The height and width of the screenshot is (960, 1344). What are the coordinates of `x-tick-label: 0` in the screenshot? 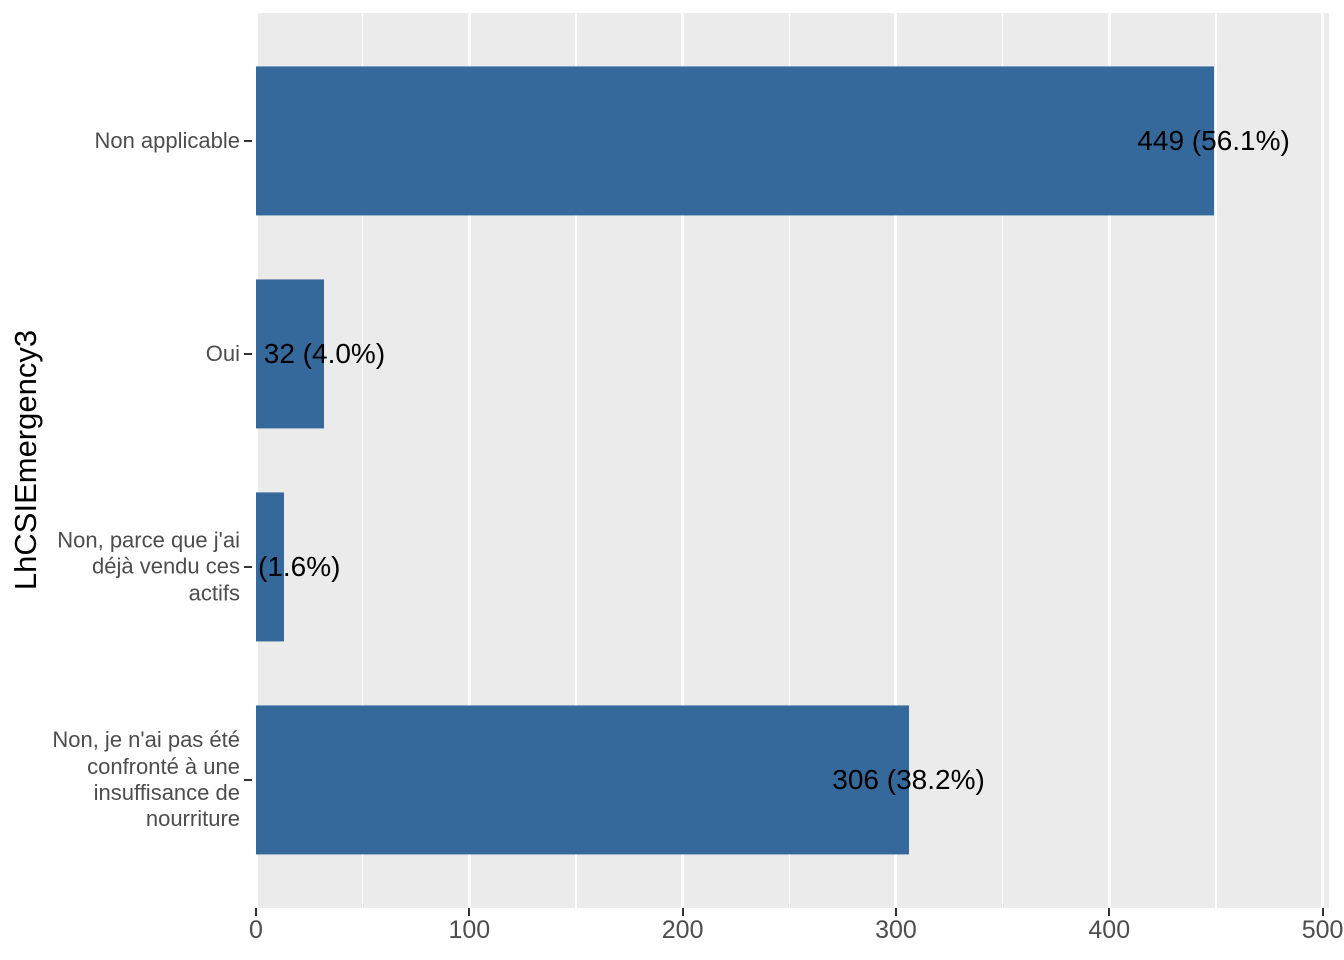 It's located at (256, 930).